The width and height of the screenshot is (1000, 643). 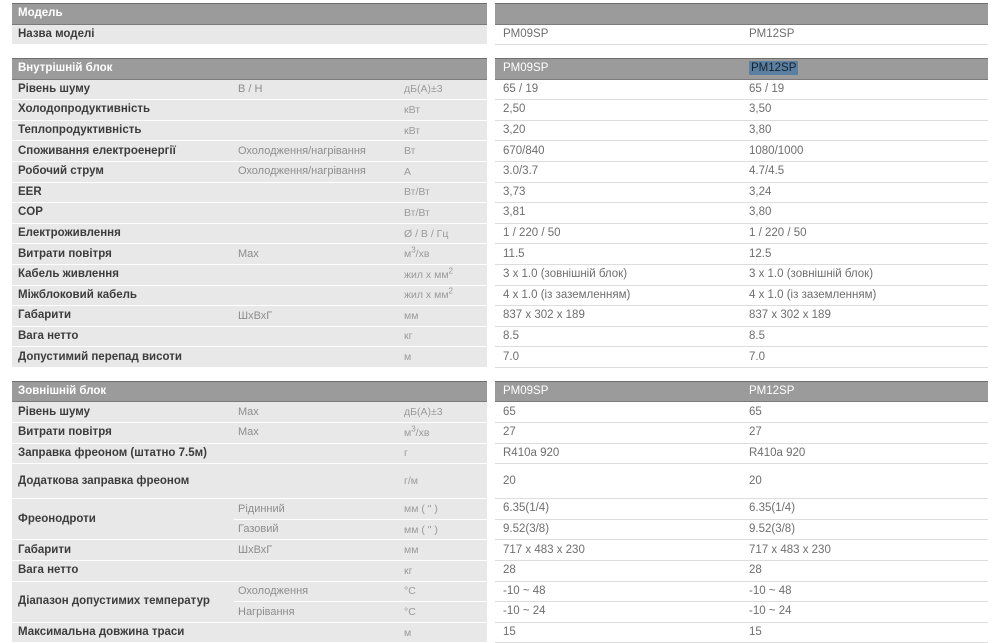 I want to click on selected-model-text: PM12SP, so click(x=774, y=68).